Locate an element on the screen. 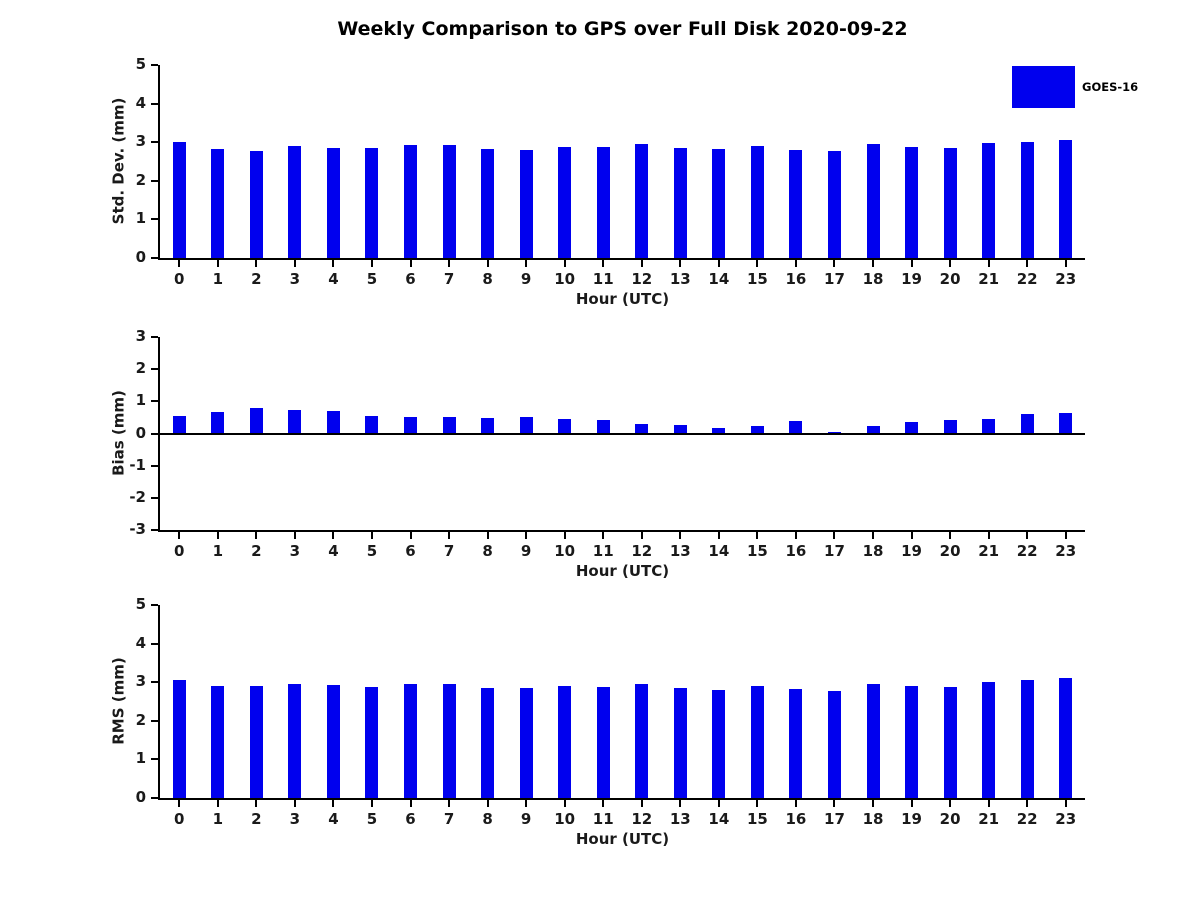  legend-label: GOES-16 is located at coordinates (1110, 87).